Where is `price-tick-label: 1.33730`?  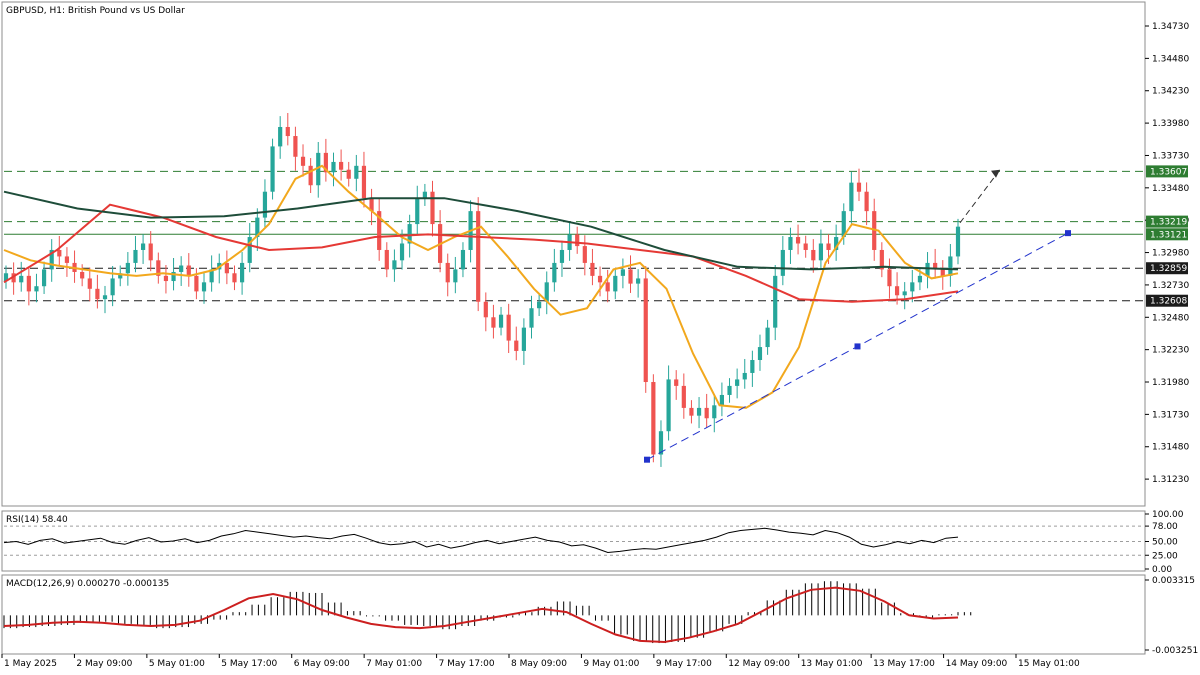
price-tick-label: 1.33730 is located at coordinates (1170, 156).